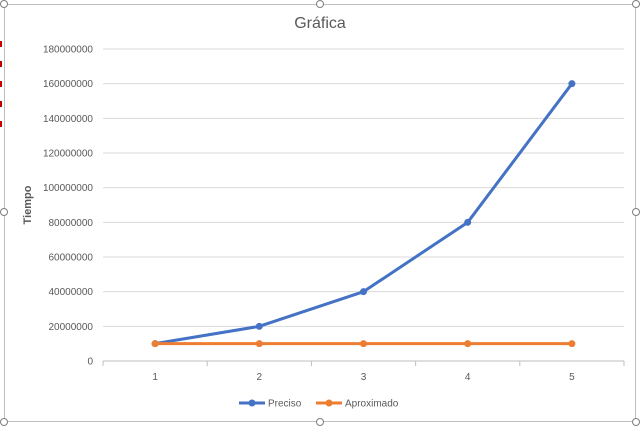 This screenshot has width=642, height=426. What do you see at coordinates (71, 292) in the screenshot?
I see `y-tick-label: 40000000` at bounding box center [71, 292].